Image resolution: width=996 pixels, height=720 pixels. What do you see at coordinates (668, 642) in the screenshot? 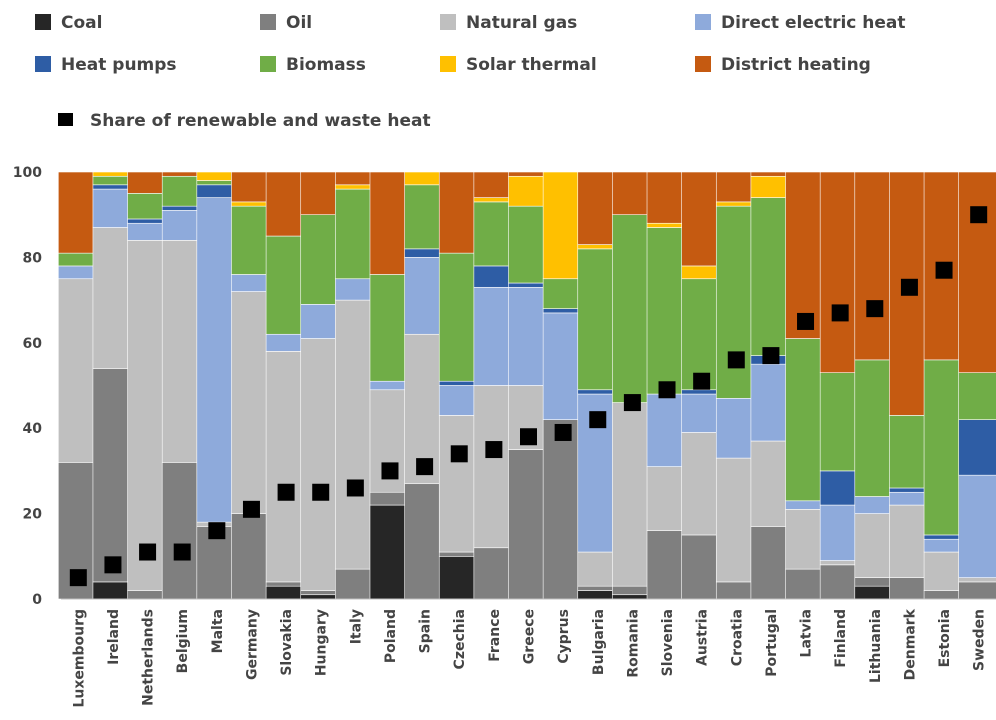
I see `x-category-label: Slovenia` at bounding box center [668, 642].